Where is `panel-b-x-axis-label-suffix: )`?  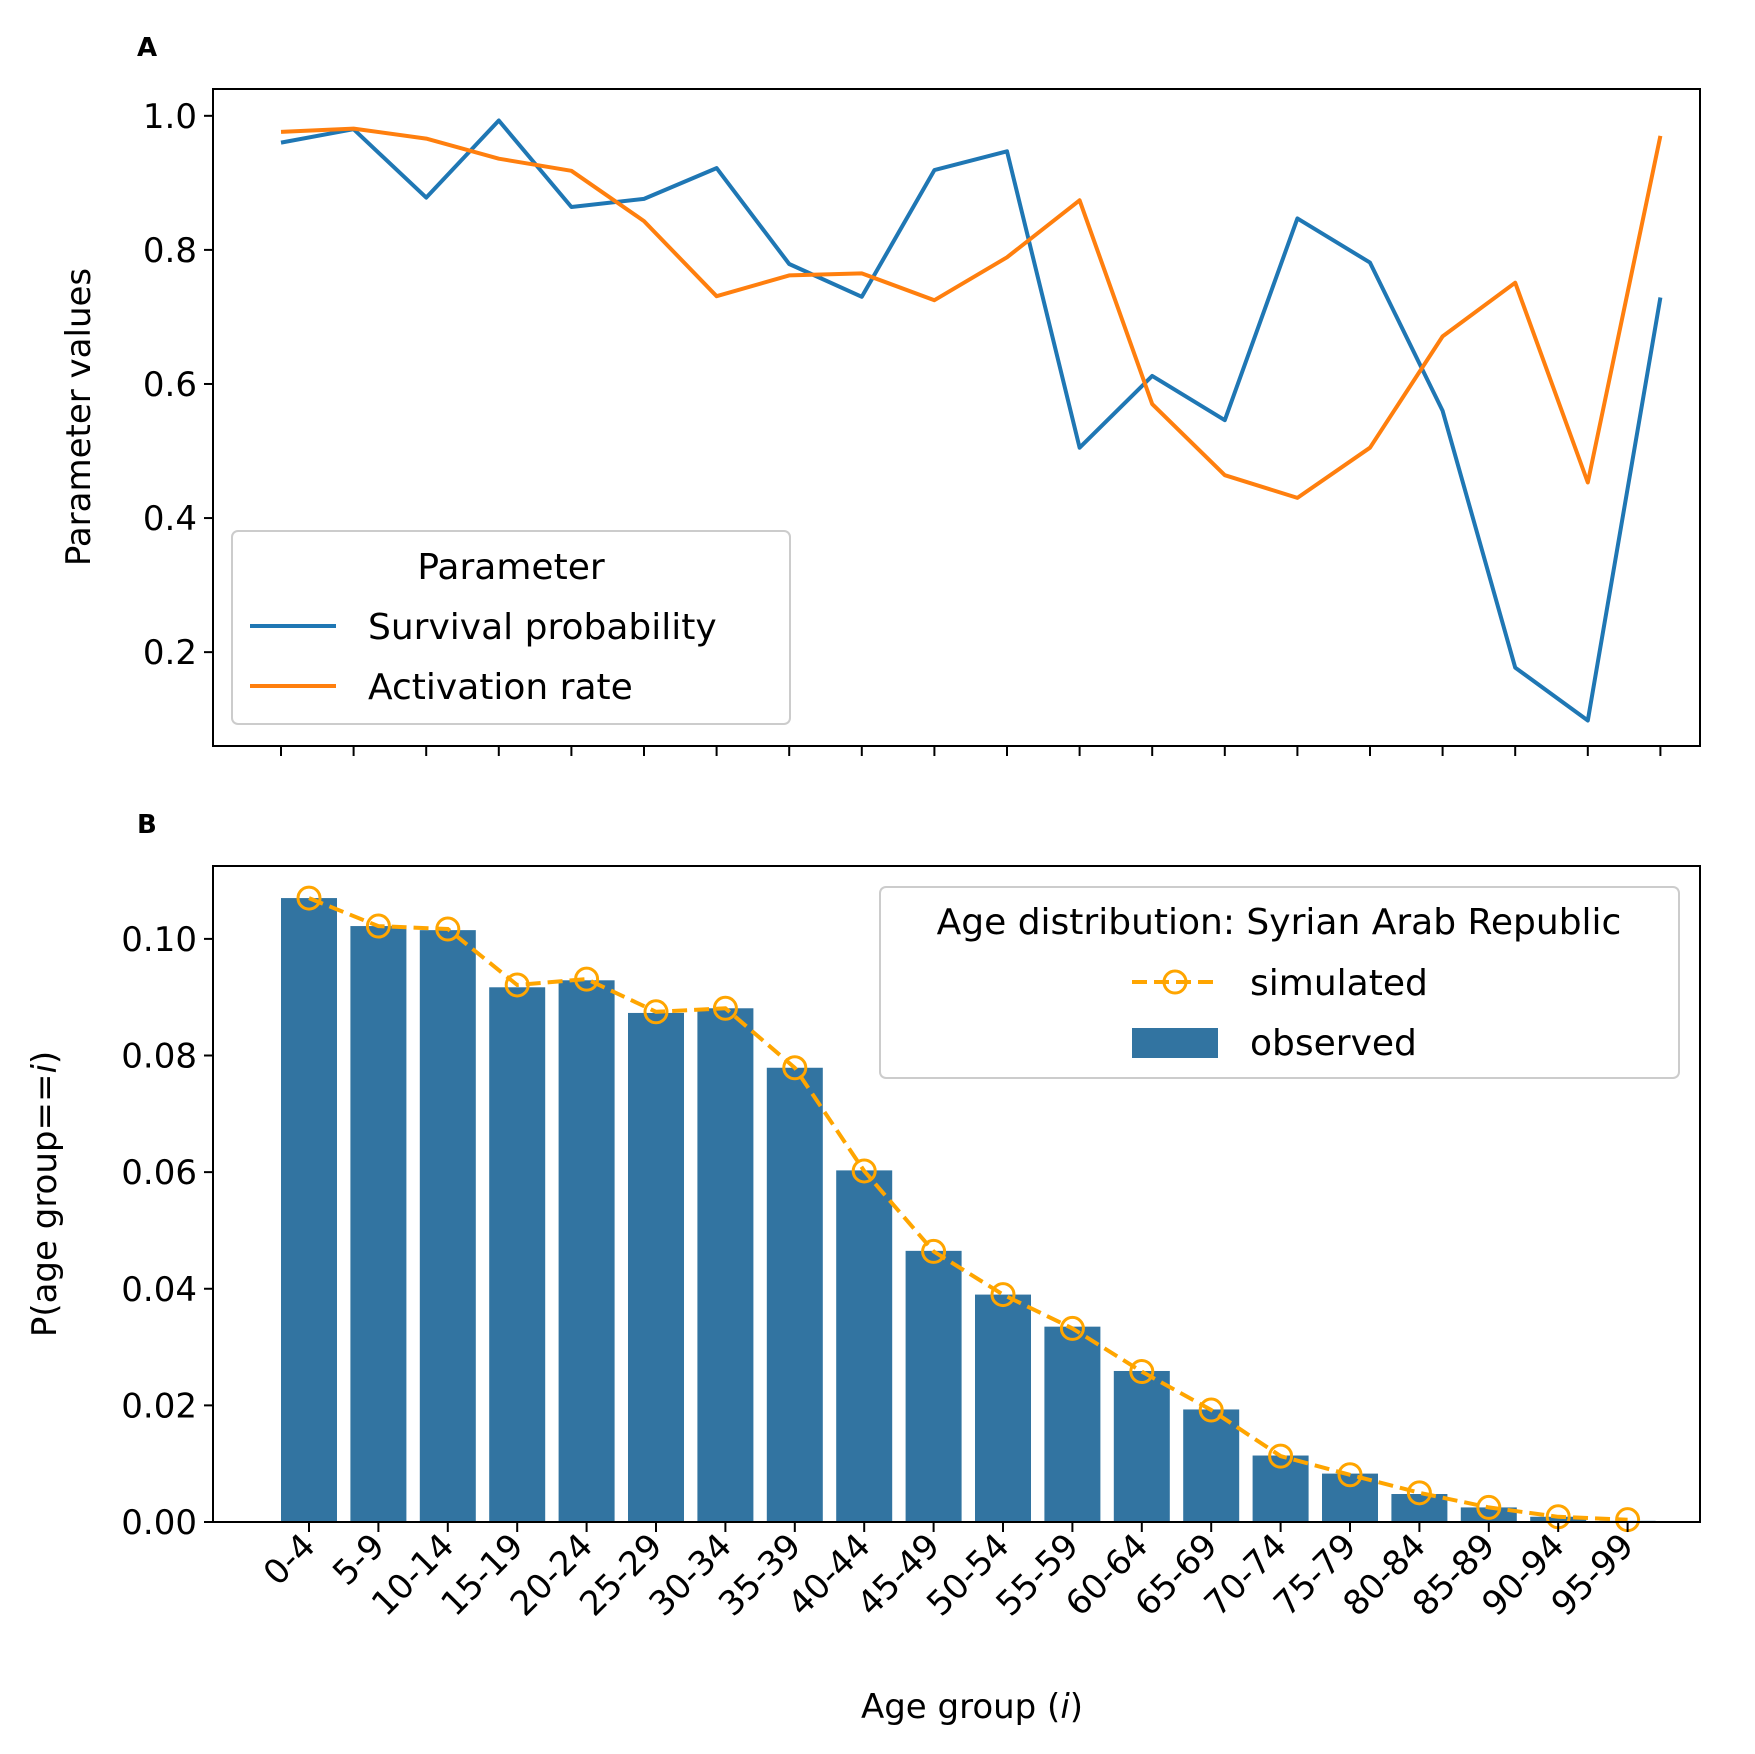
panel-b-x-axis-label-suffix: ) is located at coordinates (1076, 1707).